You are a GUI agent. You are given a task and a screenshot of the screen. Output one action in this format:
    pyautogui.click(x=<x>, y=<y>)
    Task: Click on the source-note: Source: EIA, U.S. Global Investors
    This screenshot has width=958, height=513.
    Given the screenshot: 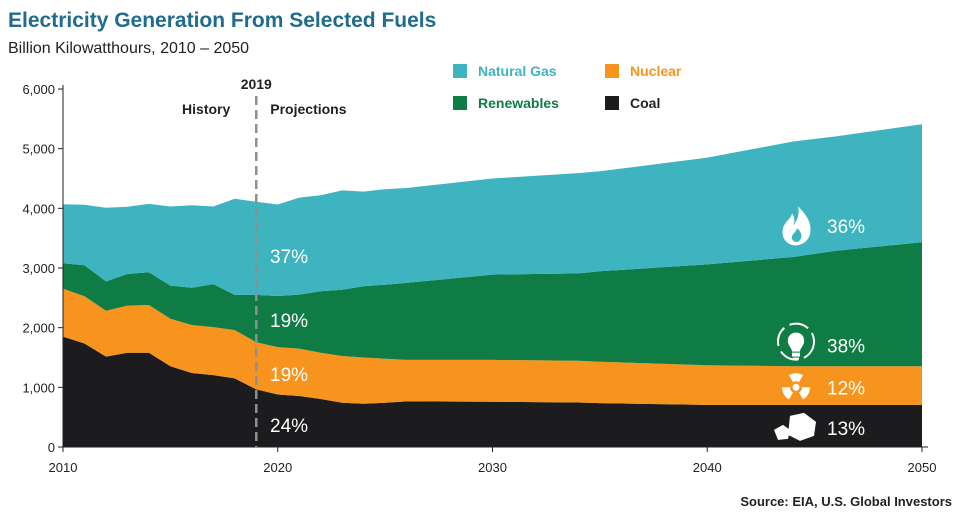 What is the action you would take?
    pyautogui.click(x=846, y=501)
    